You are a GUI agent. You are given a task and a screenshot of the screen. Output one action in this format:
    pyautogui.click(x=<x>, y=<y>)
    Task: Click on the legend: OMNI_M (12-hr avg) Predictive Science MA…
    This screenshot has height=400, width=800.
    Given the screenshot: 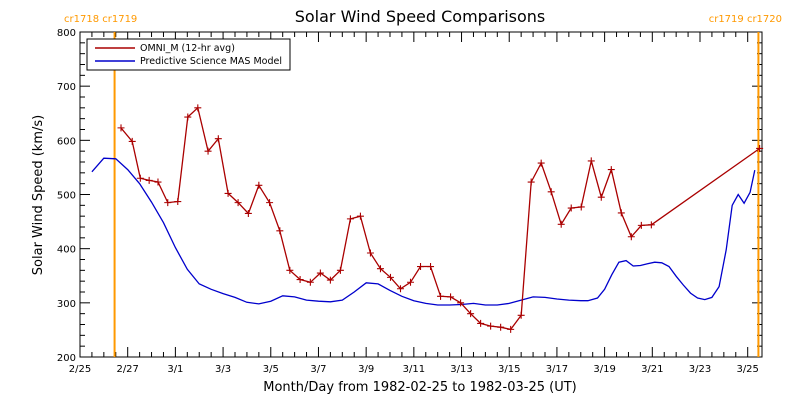 What is the action you would take?
    pyautogui.click(x=188, y=54)
    